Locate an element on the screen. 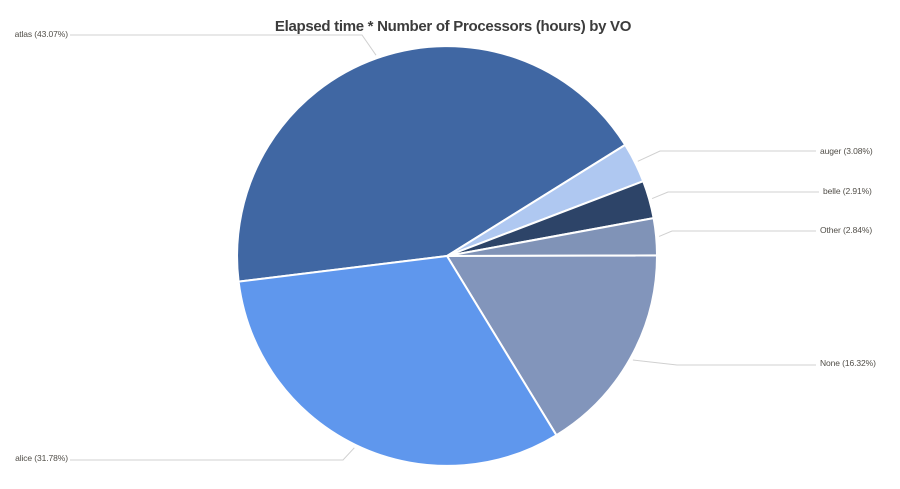 The image size is (900, 489). label-connector-auger is located at coordinates (726, 156).